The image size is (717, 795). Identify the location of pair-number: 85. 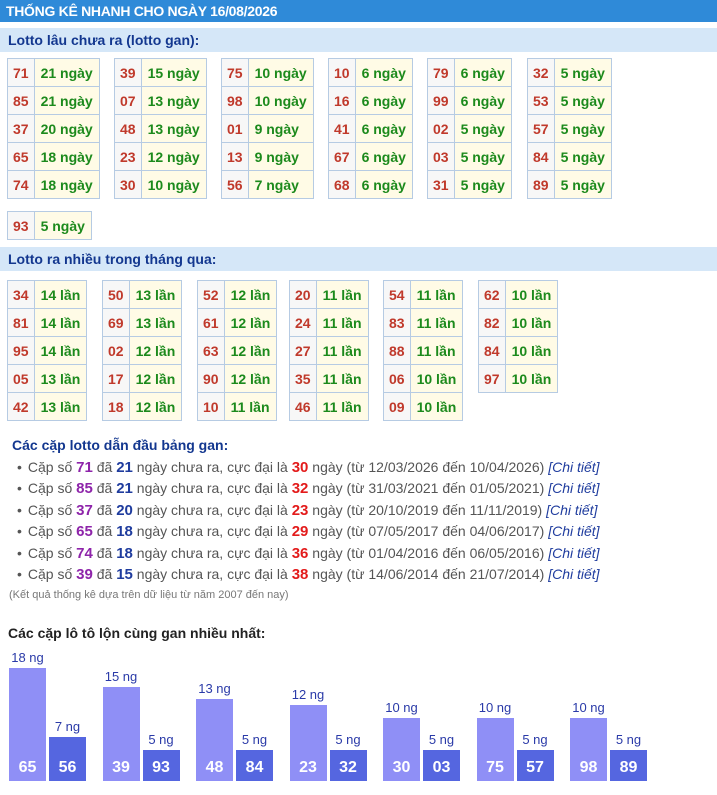
(84, 489).